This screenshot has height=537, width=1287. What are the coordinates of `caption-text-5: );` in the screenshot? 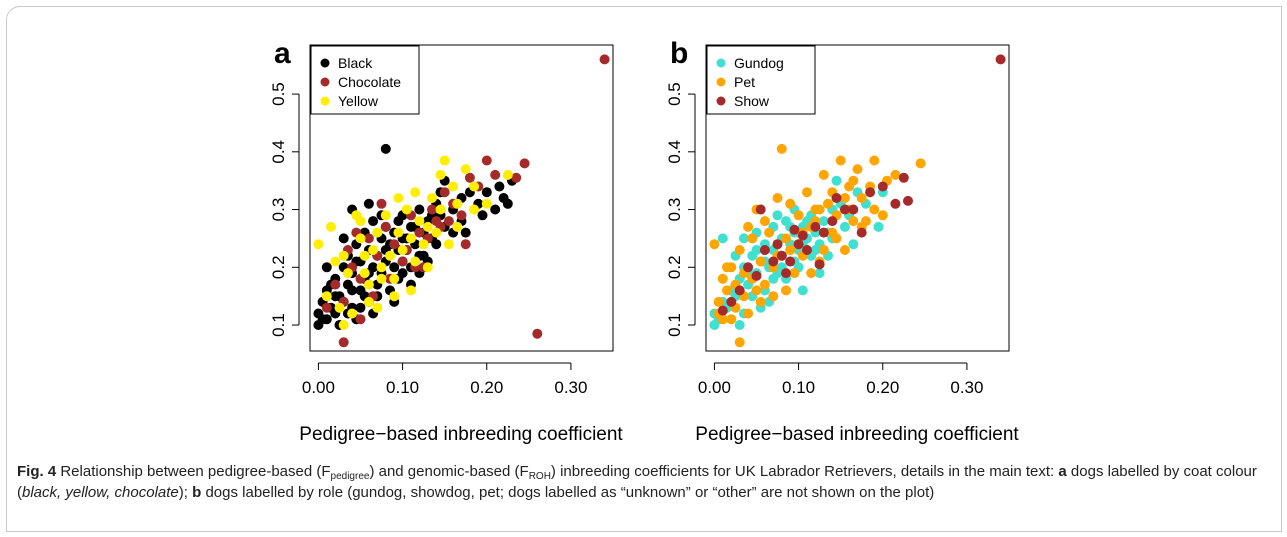 It's located at (185, 492).